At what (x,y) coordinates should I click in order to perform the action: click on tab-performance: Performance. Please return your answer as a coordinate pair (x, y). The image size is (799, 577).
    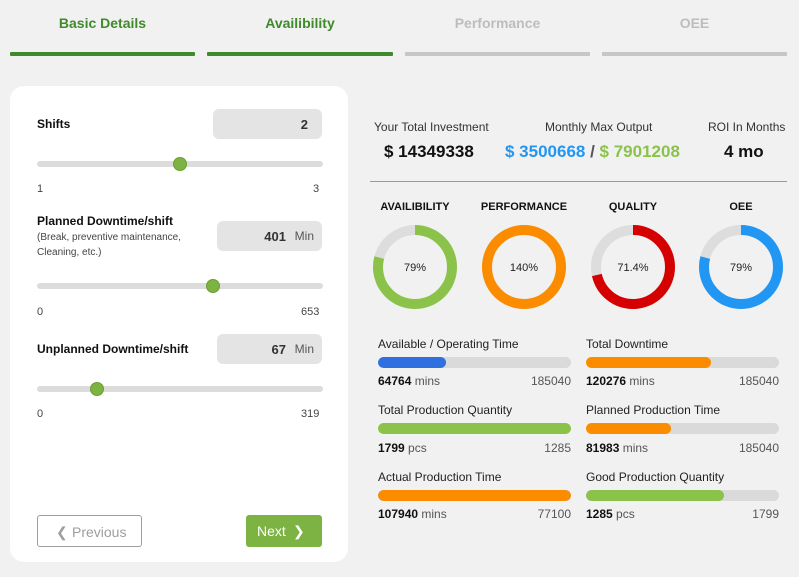
    Looking at the image, I should click on (497, 28).